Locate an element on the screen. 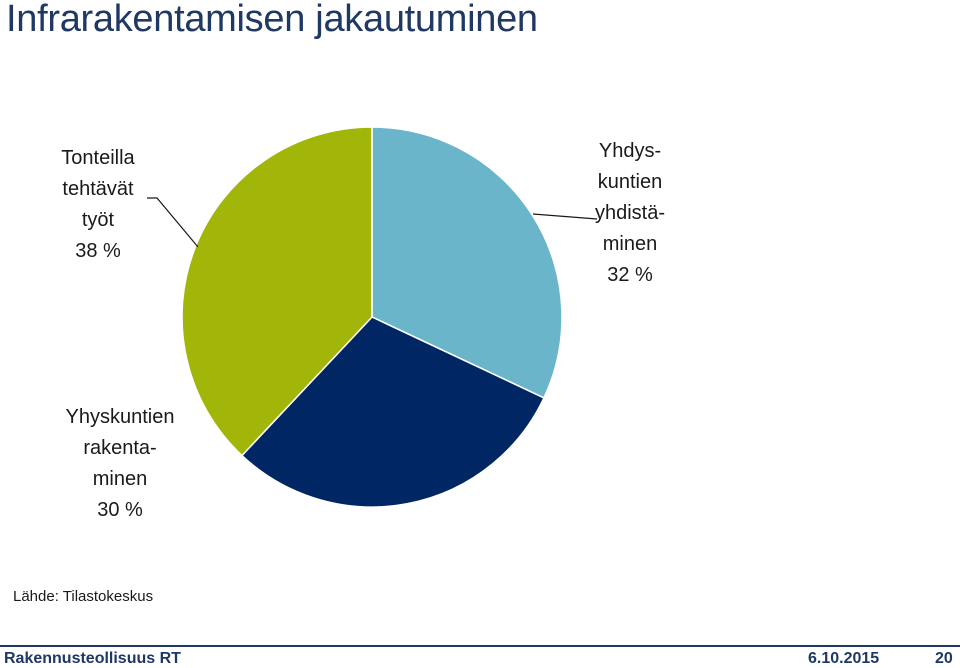  slice-label-line: rakenta- is located at coordinates (120, 448).